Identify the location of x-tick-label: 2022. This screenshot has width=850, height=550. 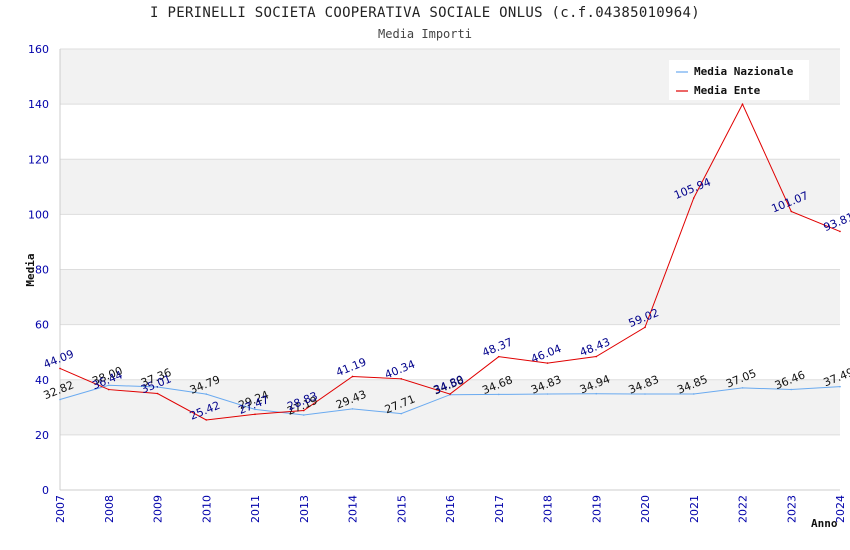
(743, 509).